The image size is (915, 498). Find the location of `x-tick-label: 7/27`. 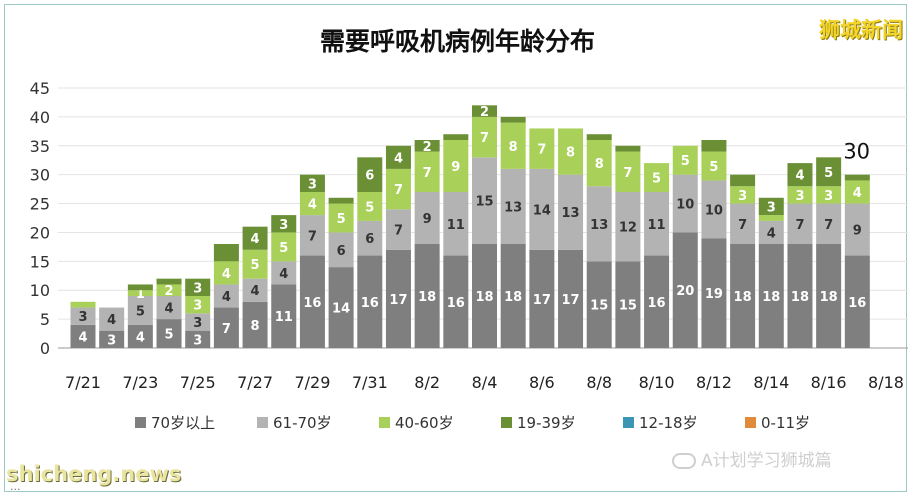

x-tick-label: 7/27 is located at coordinates (255, 382).